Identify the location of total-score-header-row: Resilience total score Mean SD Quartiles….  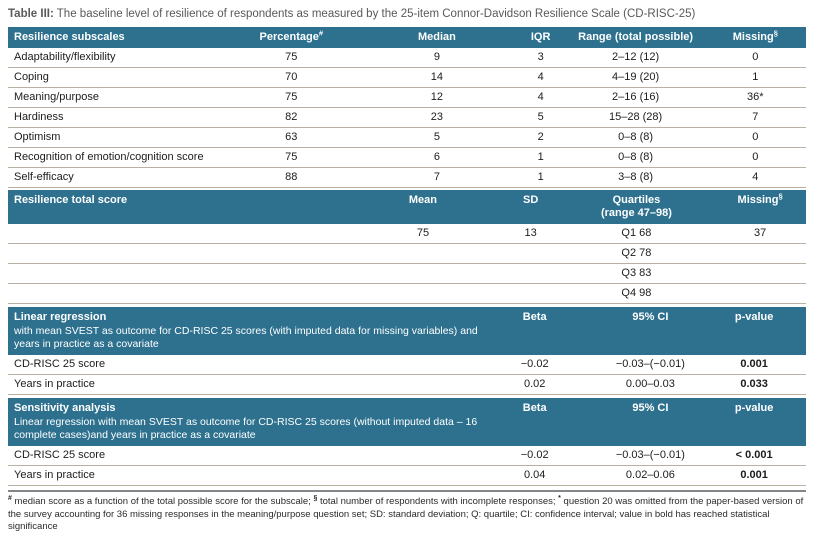
(407, 207).